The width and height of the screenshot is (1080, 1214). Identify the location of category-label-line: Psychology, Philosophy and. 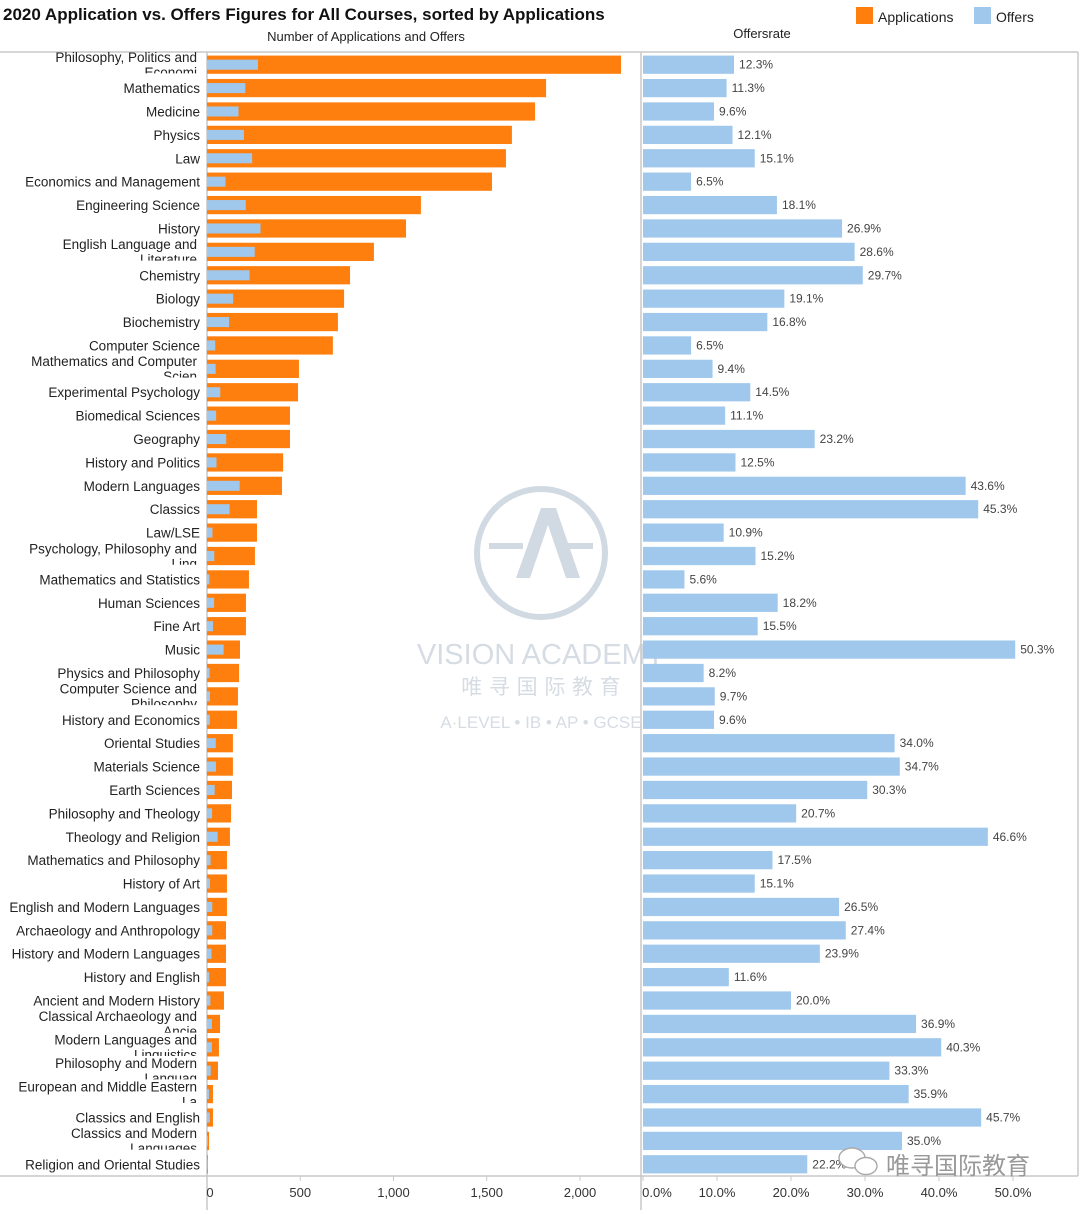
(113, 548).